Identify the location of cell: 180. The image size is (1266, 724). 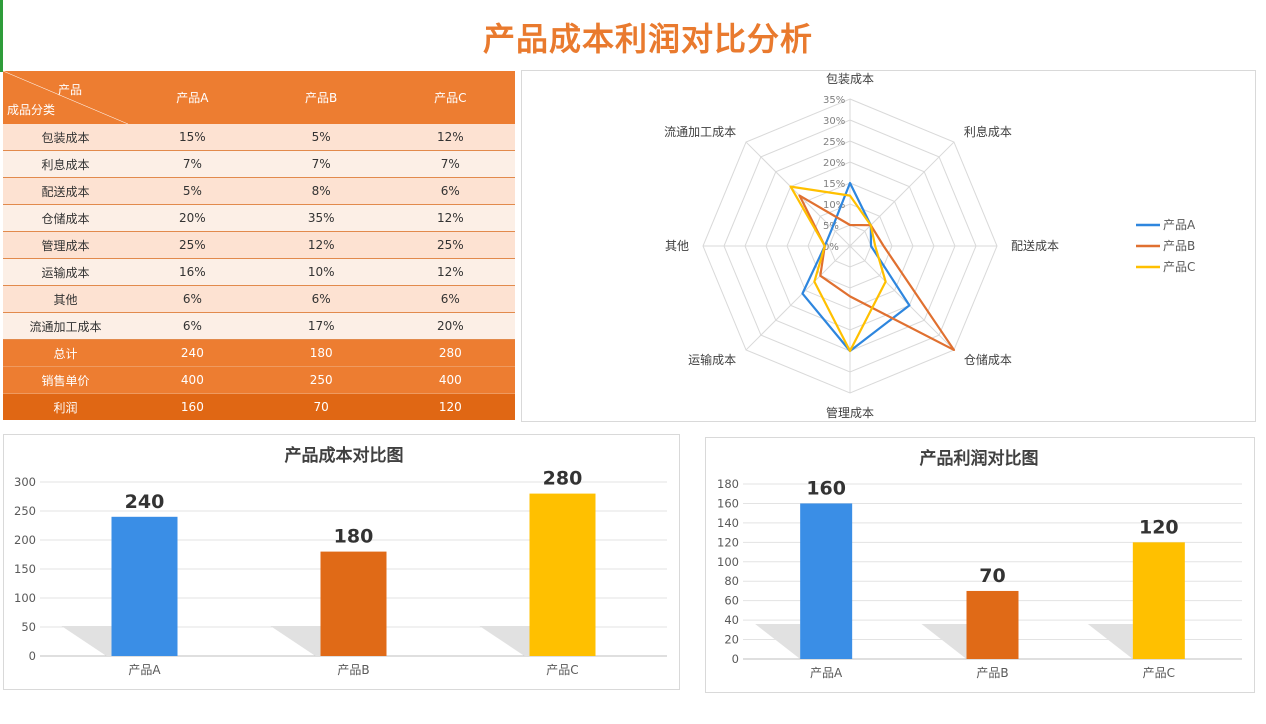
(321, 353).